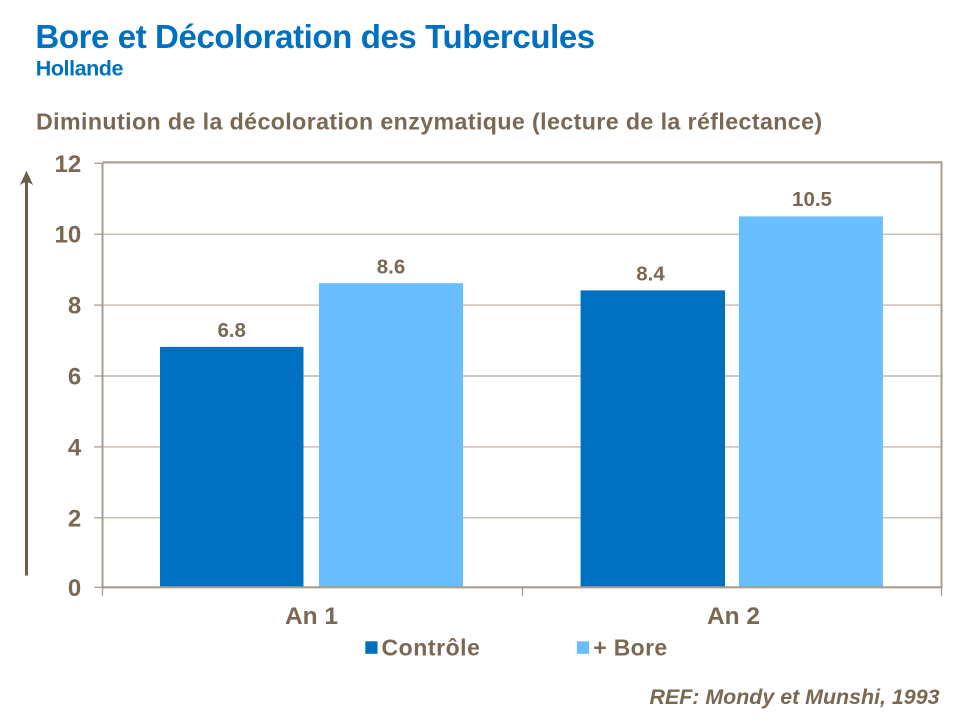 The width and height of the screenshot is (960, 720). What do you see at coordinates (74, 588) in the screenshot?
I see `svg-text: 0` at bounding box center [74, 588].